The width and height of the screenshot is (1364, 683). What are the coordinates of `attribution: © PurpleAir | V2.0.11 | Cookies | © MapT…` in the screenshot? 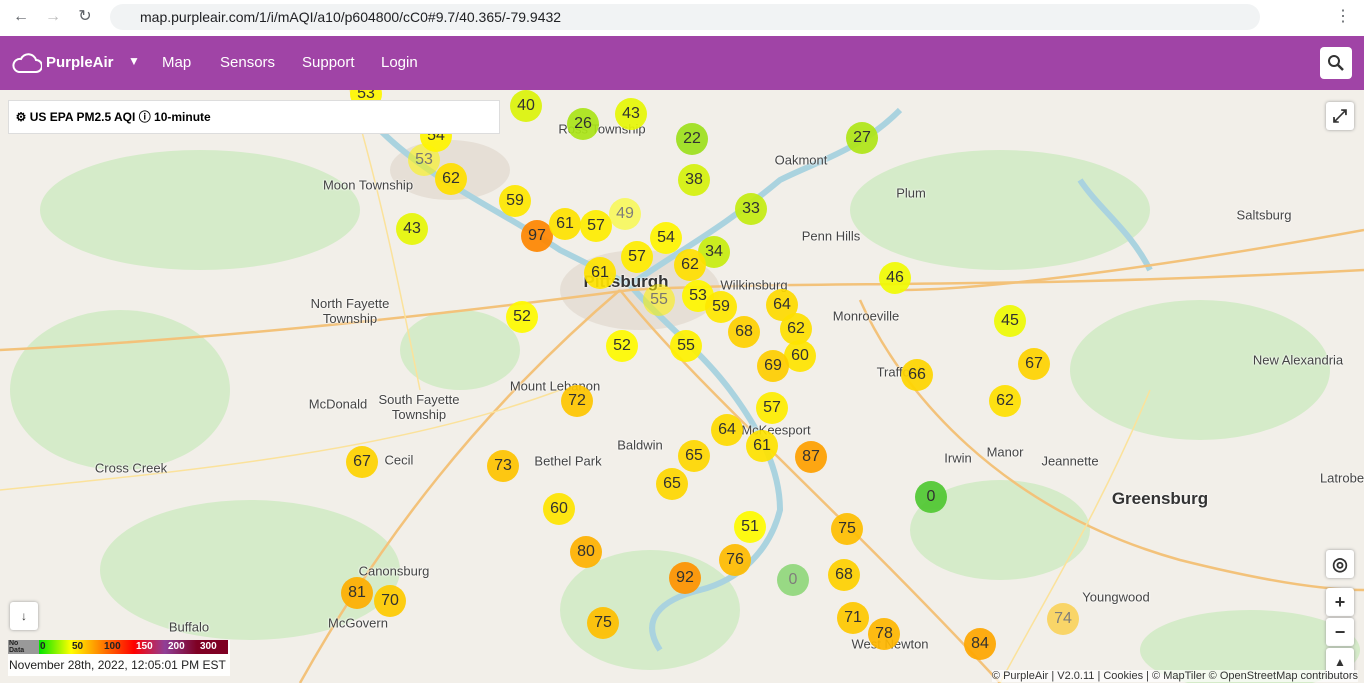 It's located at (1174, 676).